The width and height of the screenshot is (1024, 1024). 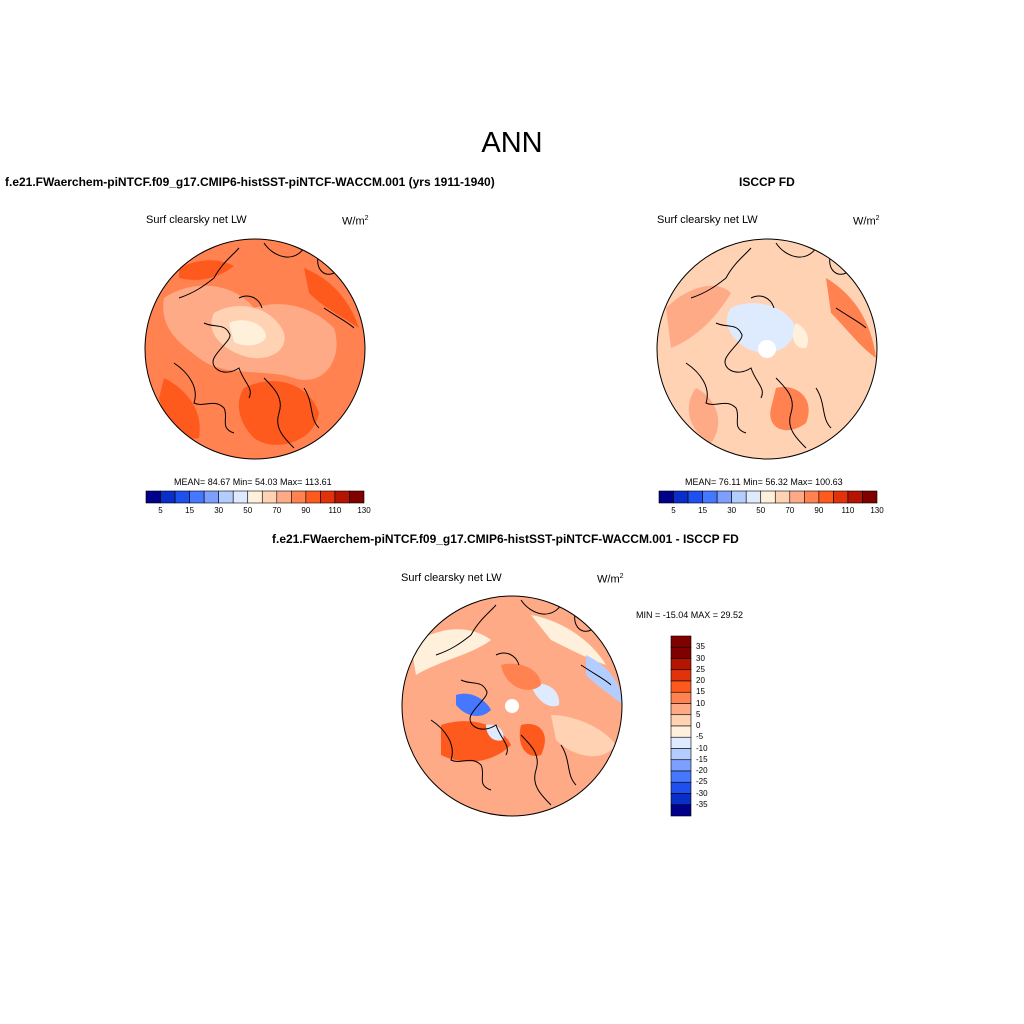 I want to click on colorbar-tick-label: -10, so click(x=702, y=748).